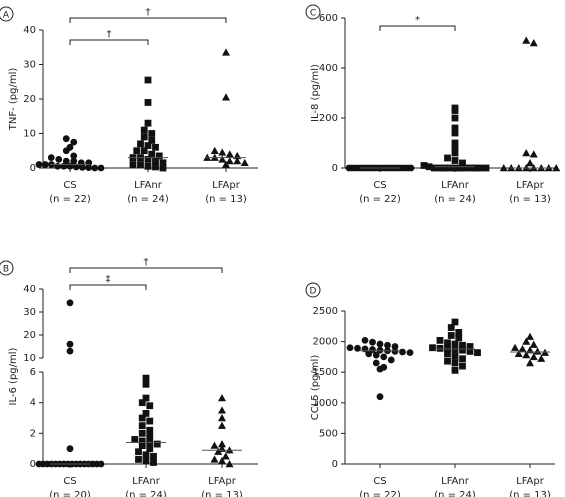 Image resolution: width=565 pixels, height=497 pixels. What do you see at coordinates (13, 376) in the screenshot?
I see `y-axis-title: IL-6 (pg/ml)` at bounding box center [13, 376].